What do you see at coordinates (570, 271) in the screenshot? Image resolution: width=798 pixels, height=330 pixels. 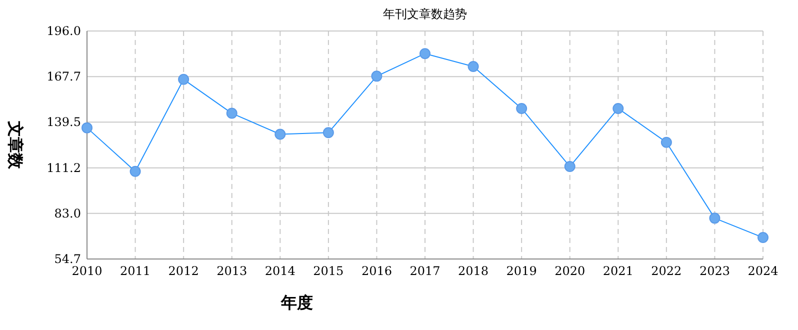 I see `x-tick-label: 2020` at bounding box center [570, 271].